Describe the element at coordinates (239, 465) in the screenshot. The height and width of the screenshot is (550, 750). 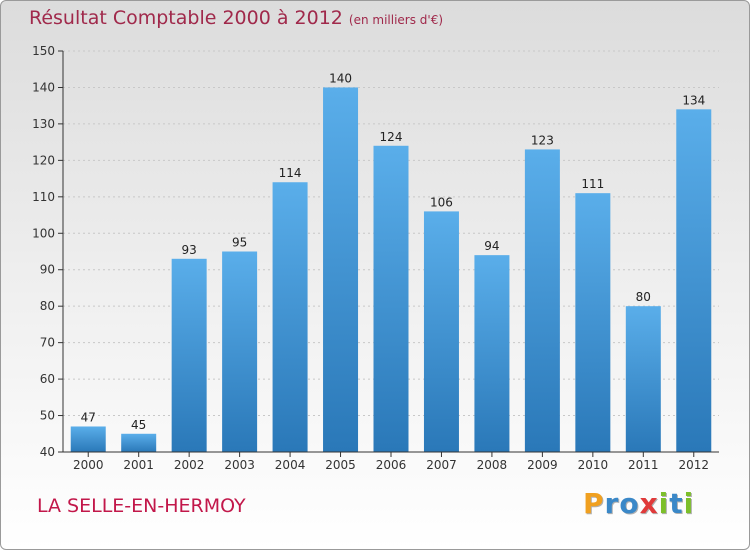
I see `x-tick-label: 2003` at that location.